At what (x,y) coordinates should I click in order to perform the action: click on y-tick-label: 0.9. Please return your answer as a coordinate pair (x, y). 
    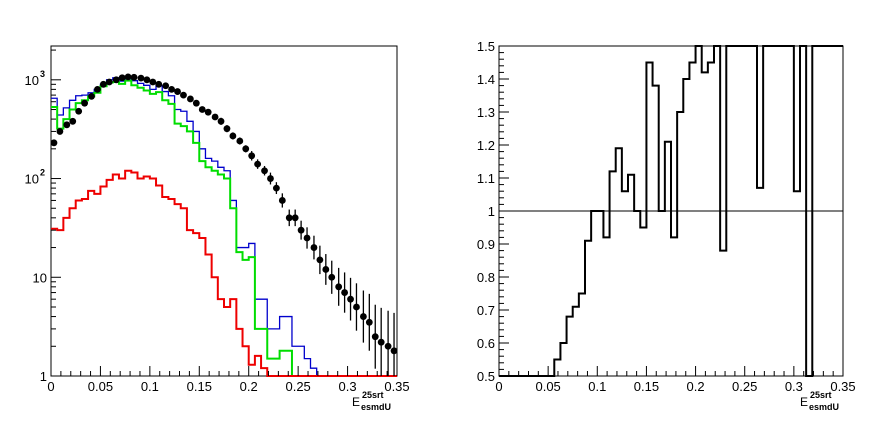
    Looking at the image, I should click on (486, 244).